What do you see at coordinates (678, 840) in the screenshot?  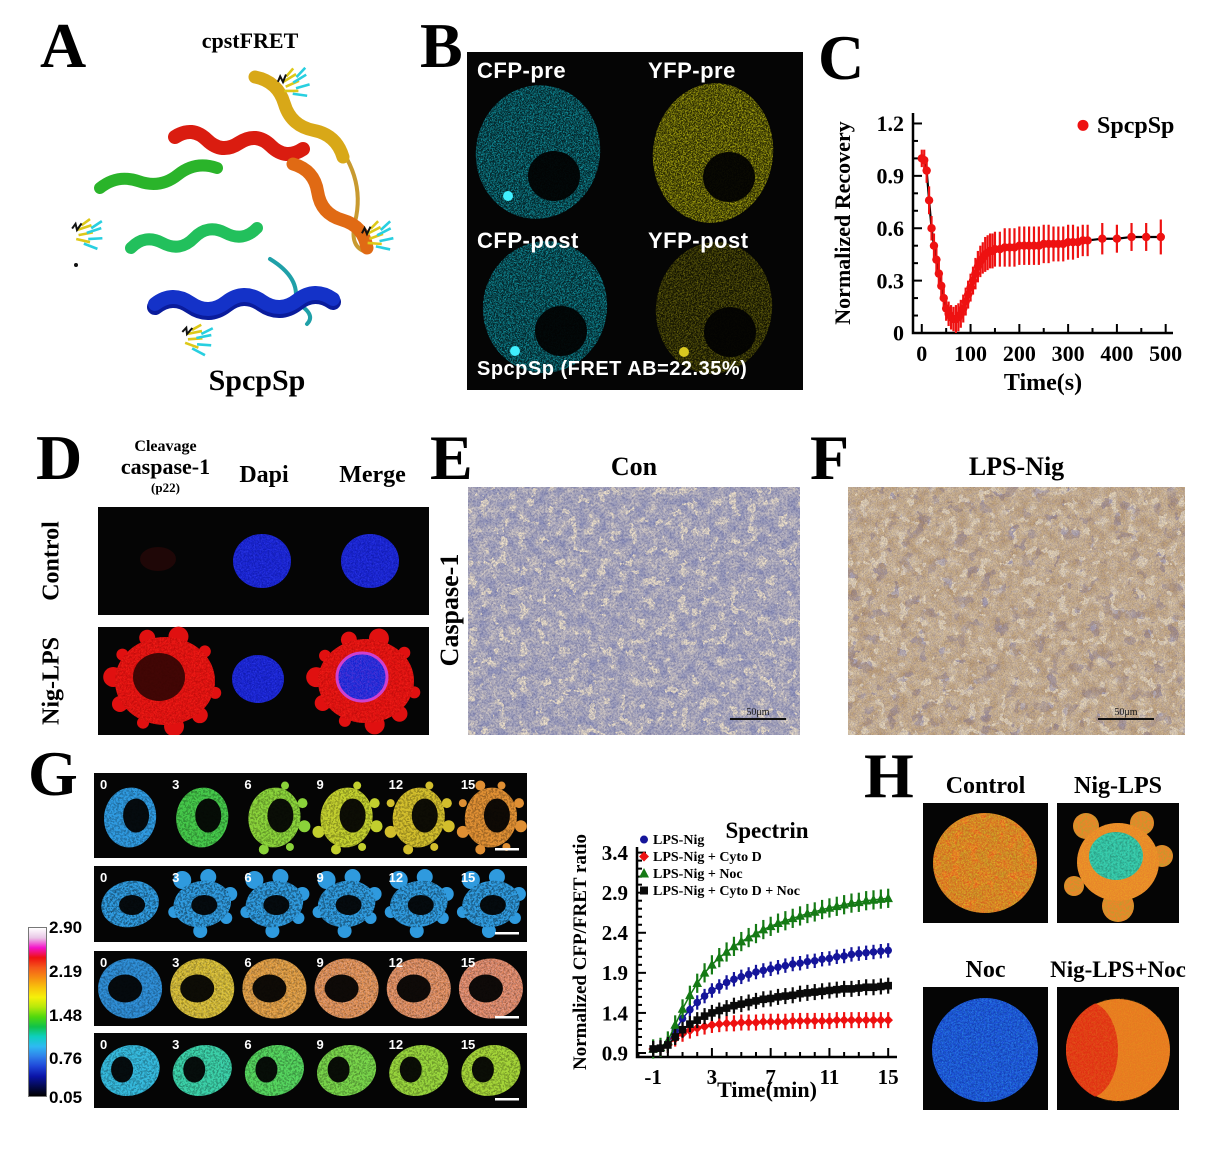 I see `legend-label: LPS-Nig` at bounding box center [678, 840].